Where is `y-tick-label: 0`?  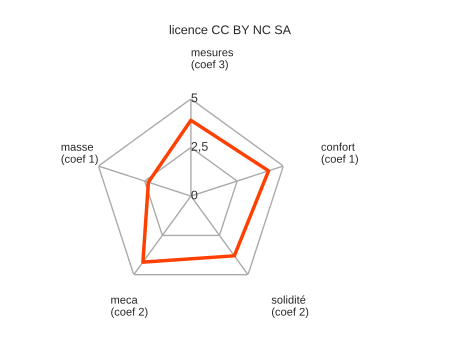
y-tick-label: 0 is located at coordinates (194, 195).